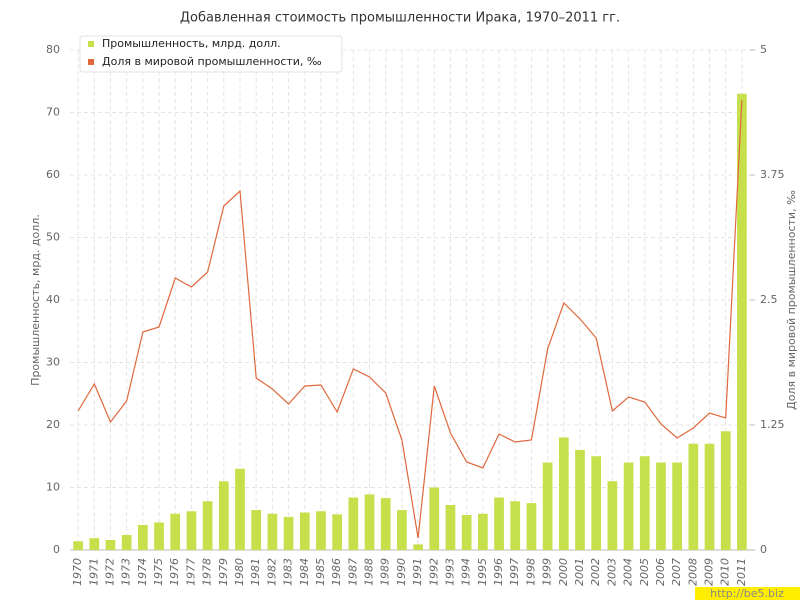  I want to click on x-tick-label: 1999, so click(547, 572).